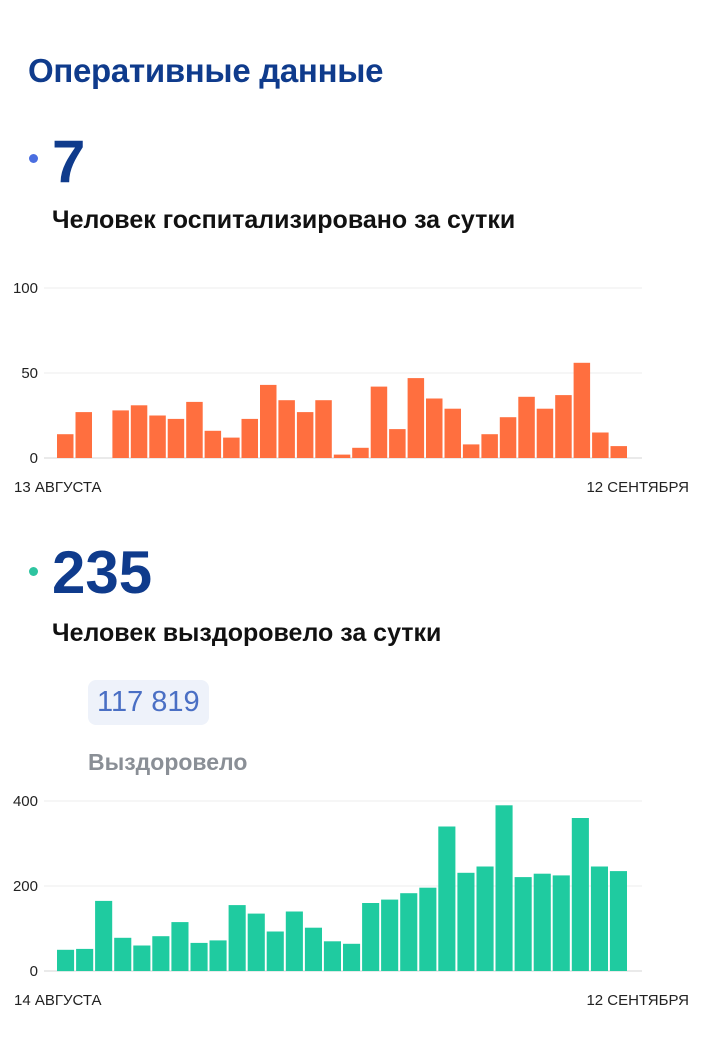 This screenshot has width=720, height=1050. I want to click on recovered-total-badge: 117 819, so click(148, 702).